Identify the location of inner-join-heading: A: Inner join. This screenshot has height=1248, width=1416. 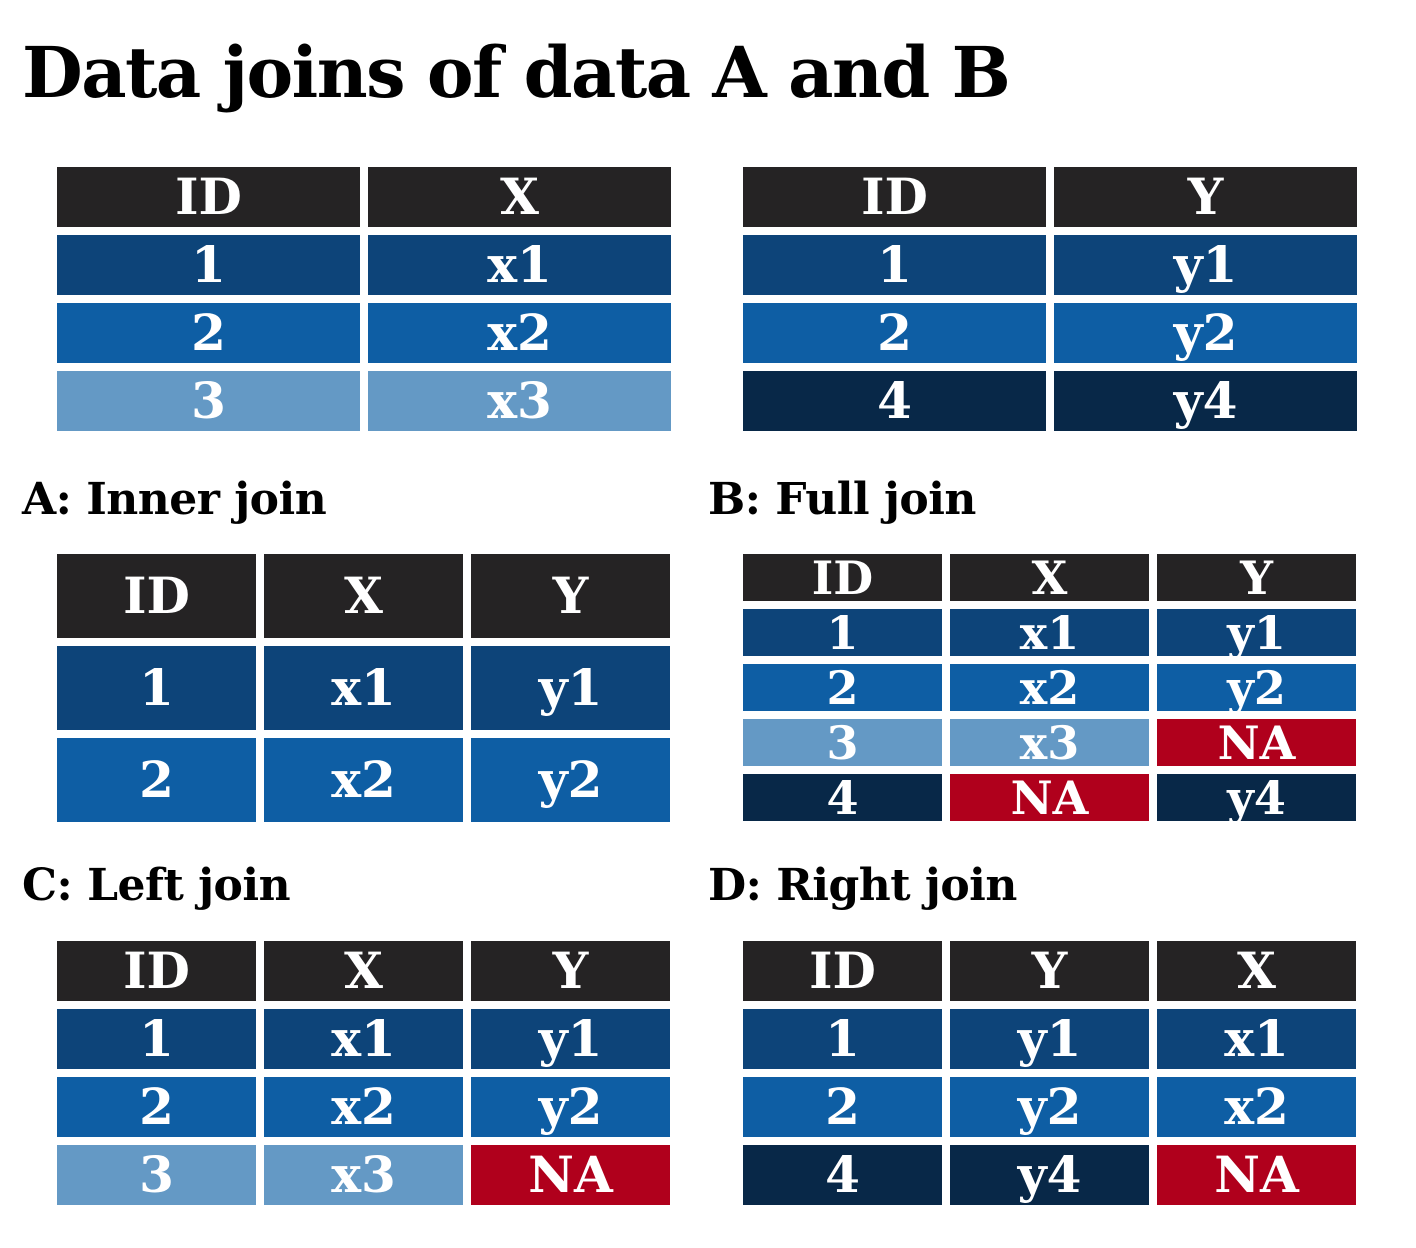
(174, 499).